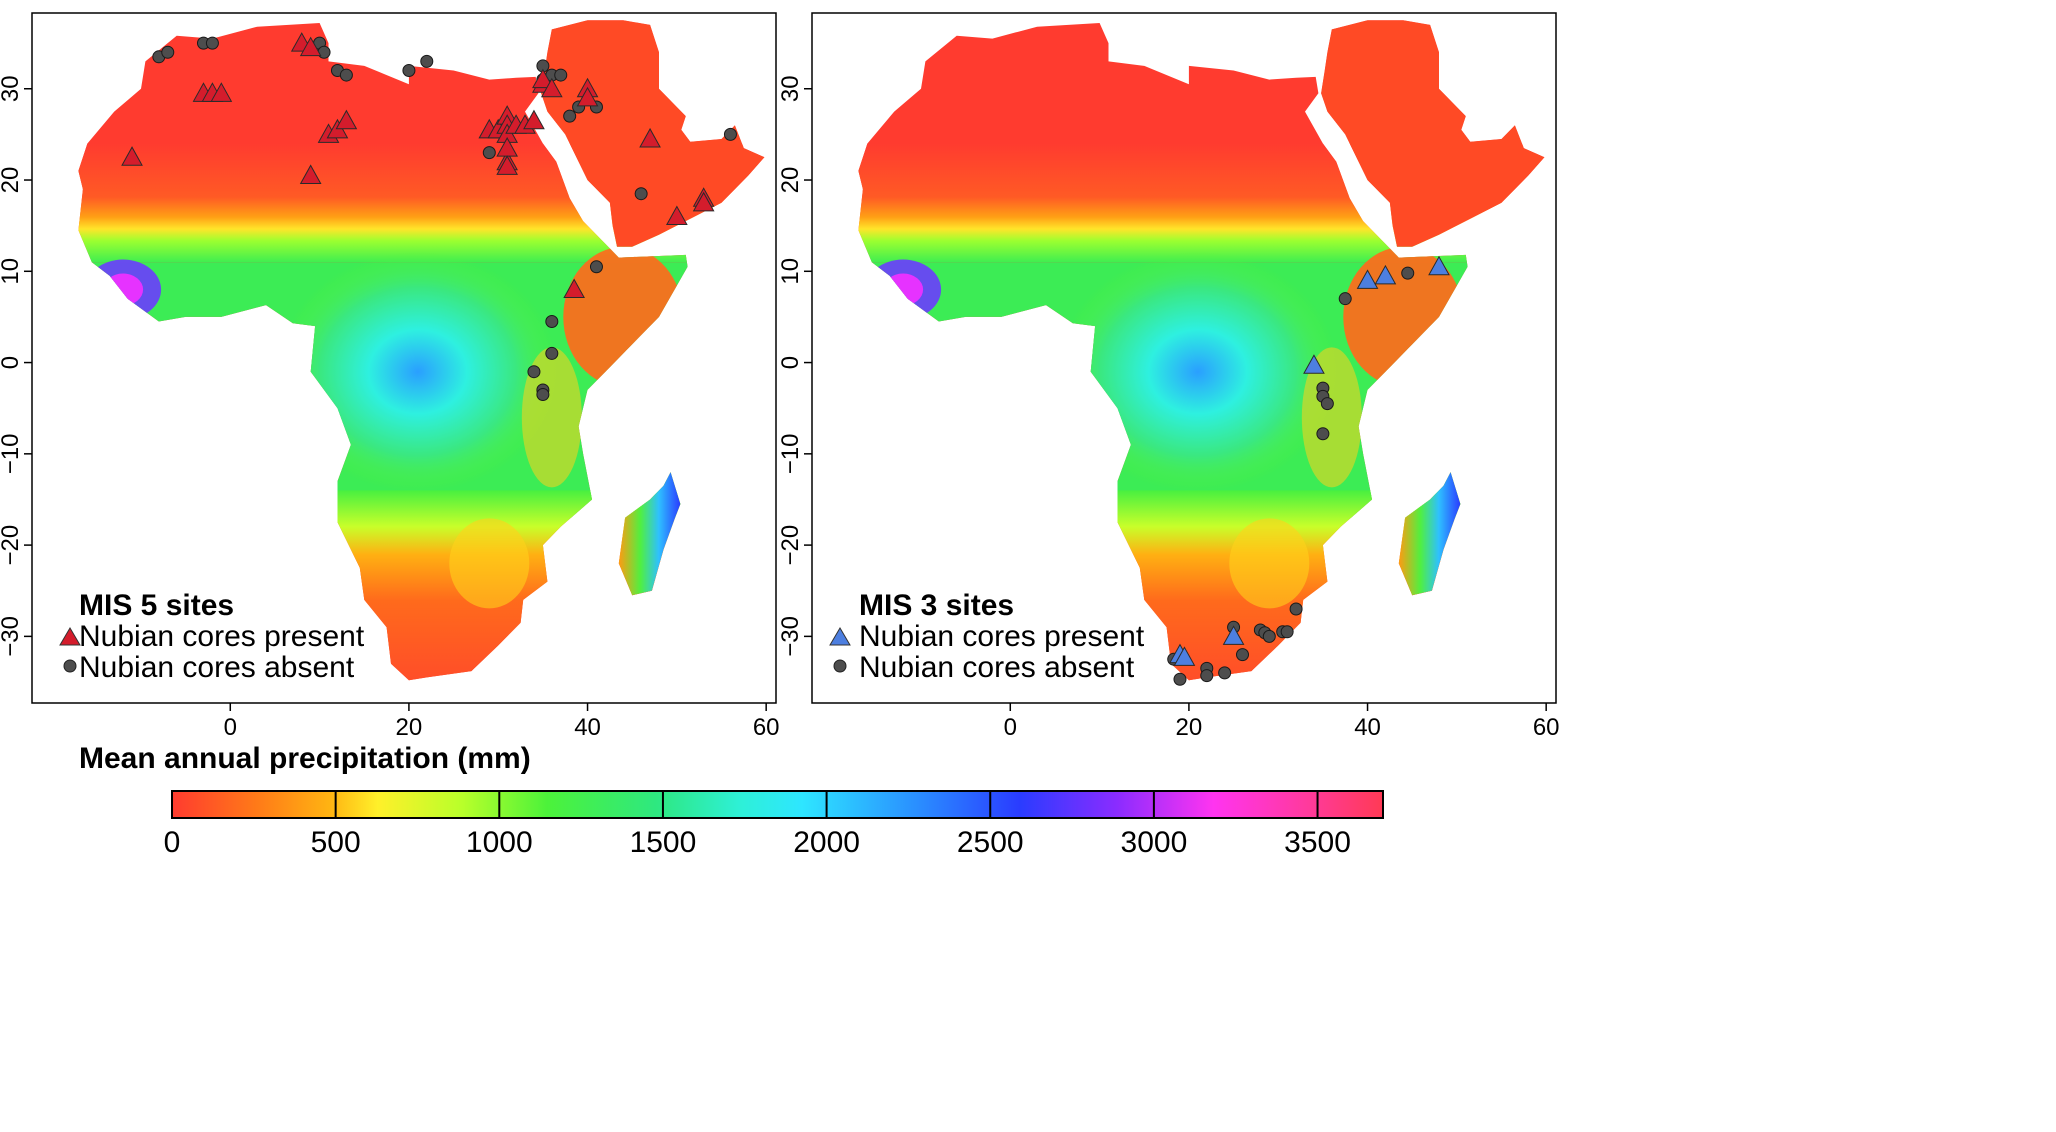 The height and width of the screenshot is (1132, 2056). What do you see at coordinates (336, 842) in the screenshot?
I see `colorbar-tick-label: 500` at bounding box center [336, 842].